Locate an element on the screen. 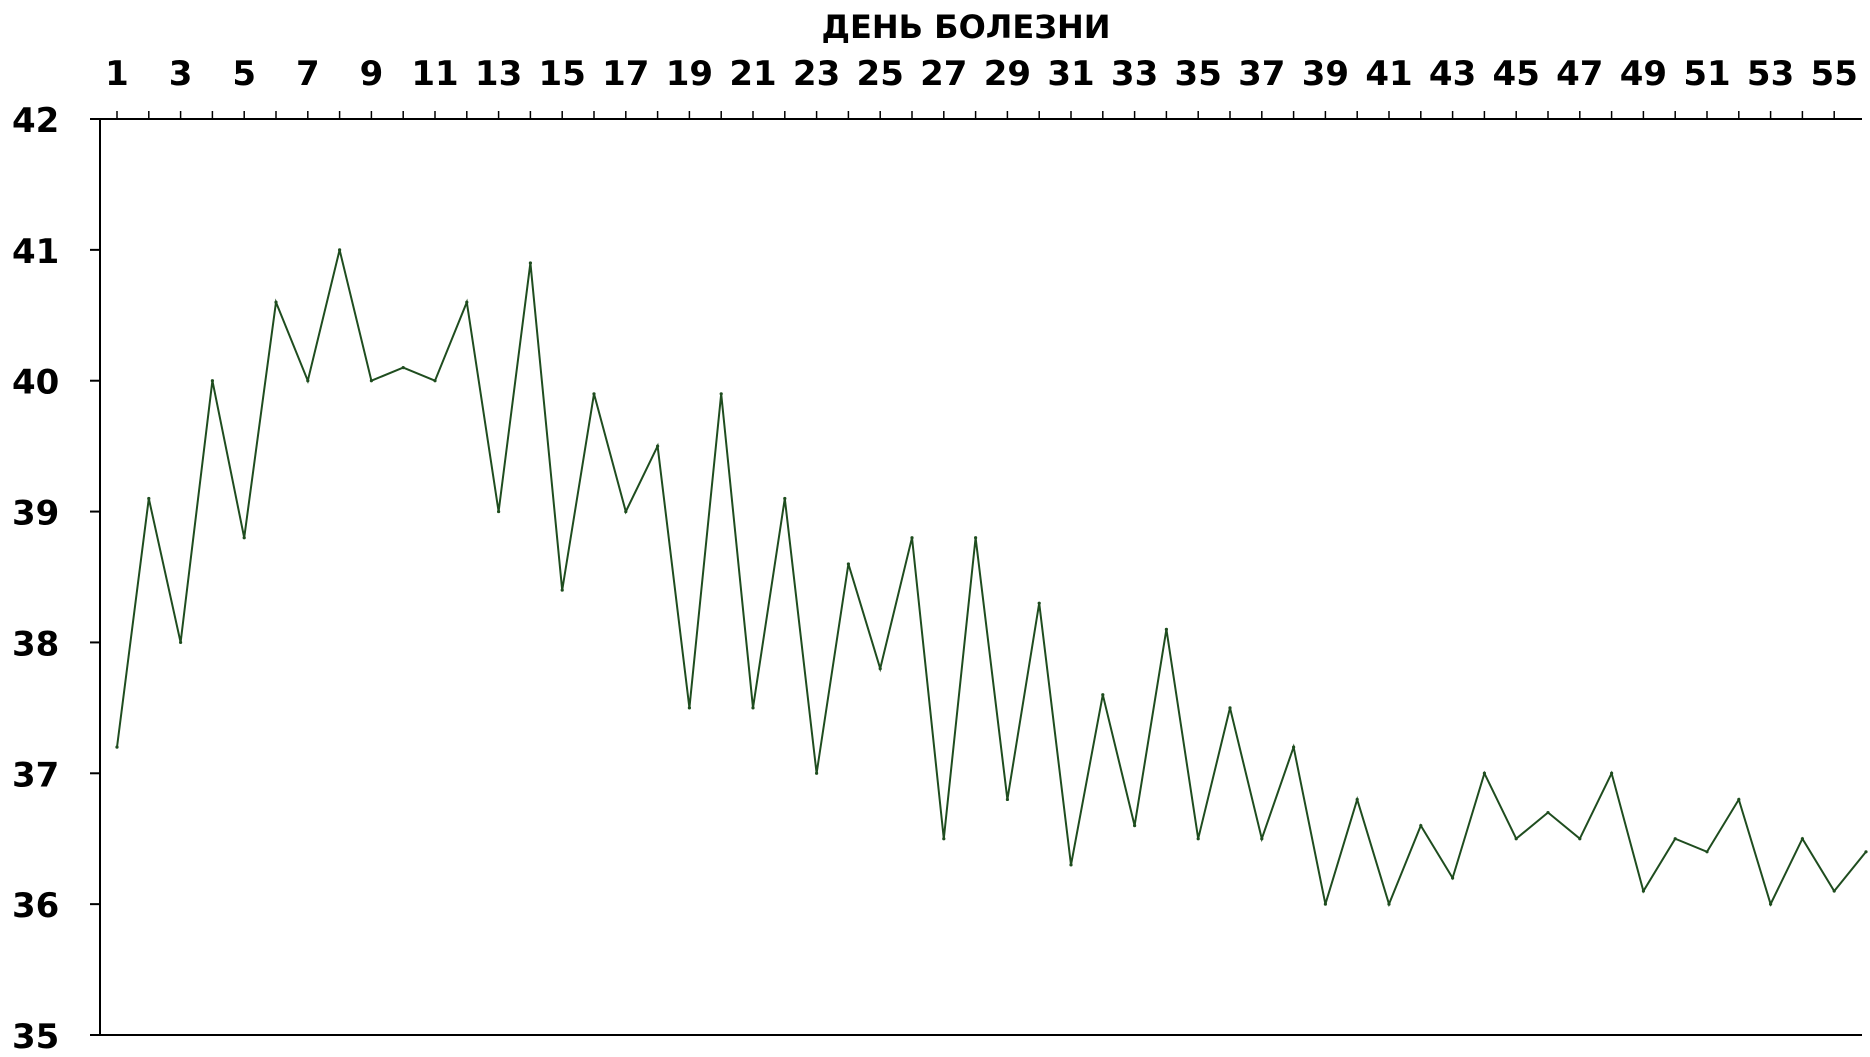 The height and width of the screenshot is (1057, 1870). x-tick-label: 33 is located at coordinates (1134, 74).